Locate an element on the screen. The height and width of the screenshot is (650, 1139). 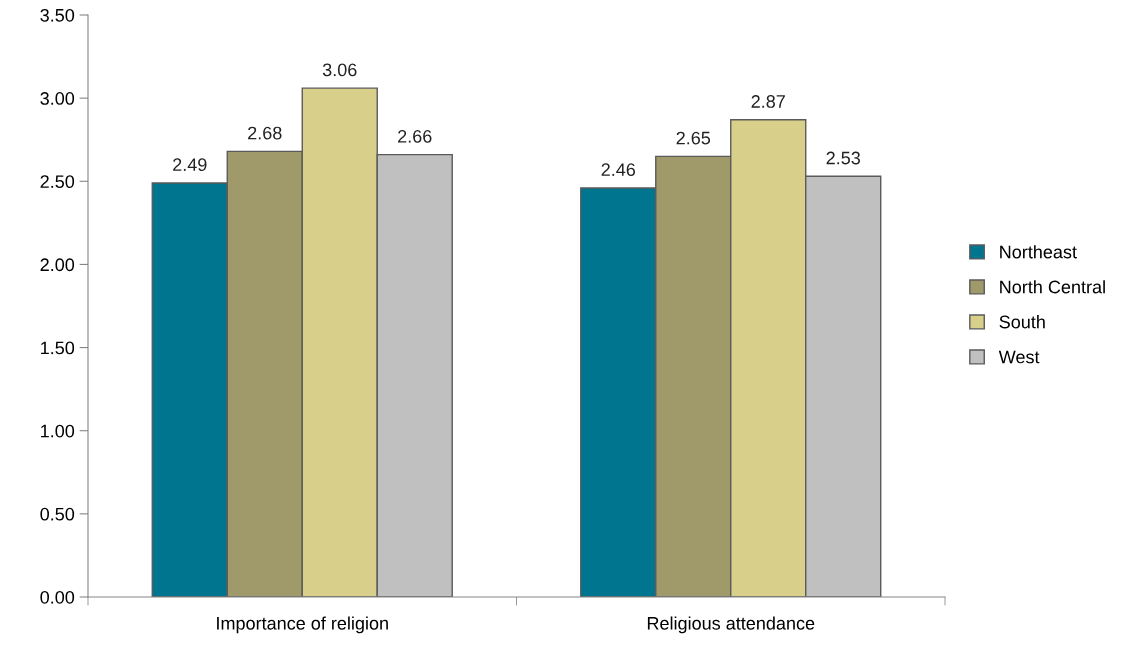
y-tick-label: 3.50 is located at coordinates (57, 15).